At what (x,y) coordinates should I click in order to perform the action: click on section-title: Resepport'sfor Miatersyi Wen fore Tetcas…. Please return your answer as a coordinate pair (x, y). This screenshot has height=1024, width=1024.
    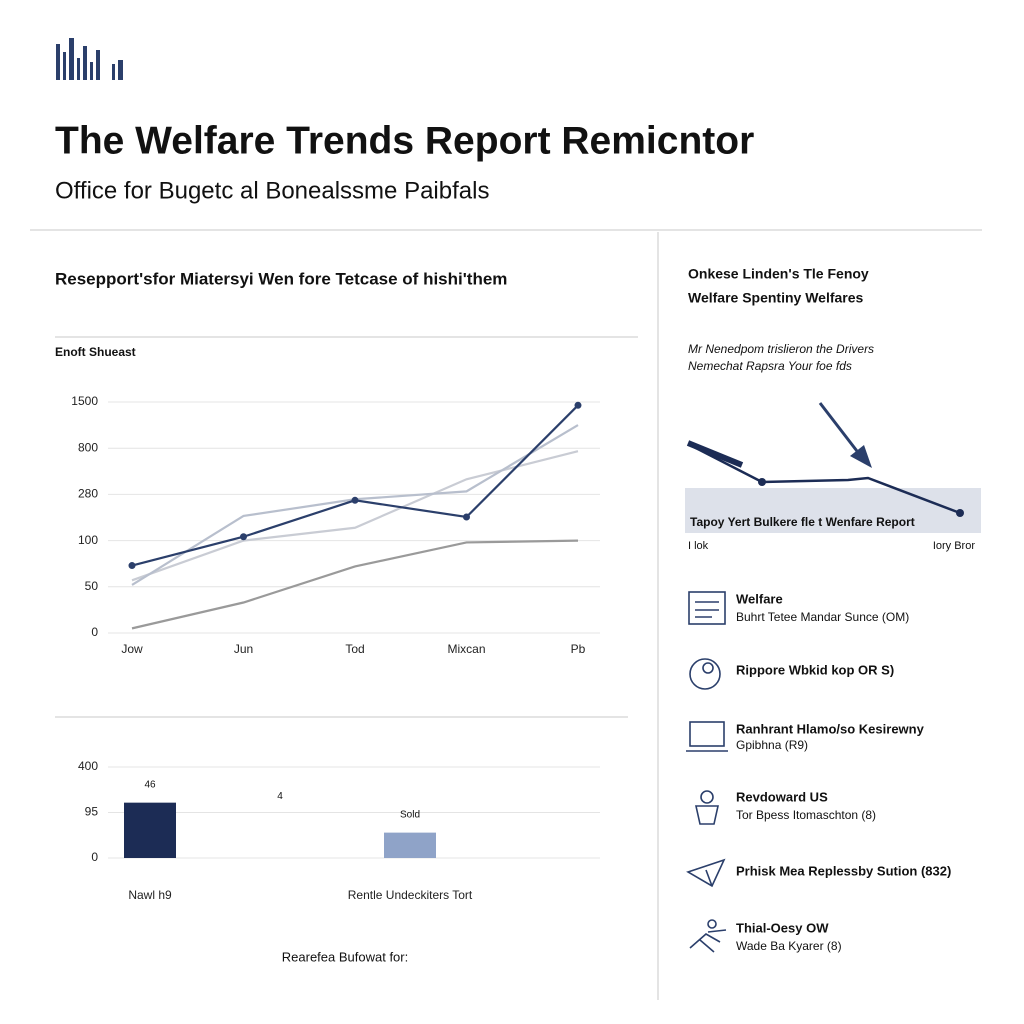
    Looking at the image, I should click on (281, 278).